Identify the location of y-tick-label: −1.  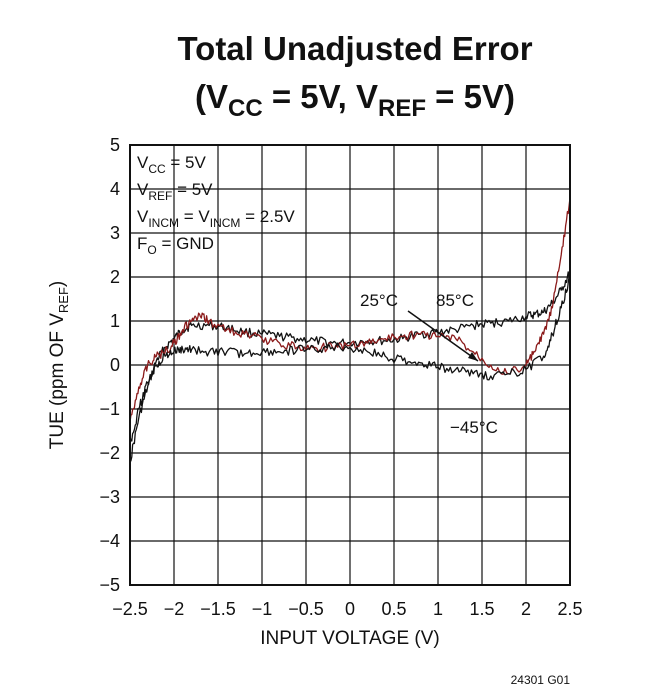
(109, 409).